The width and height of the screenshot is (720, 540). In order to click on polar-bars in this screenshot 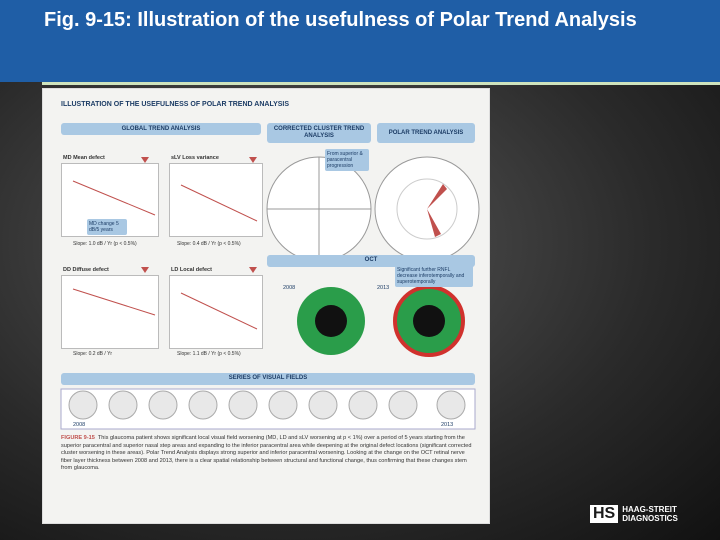, I will do `click(437, 210)`.